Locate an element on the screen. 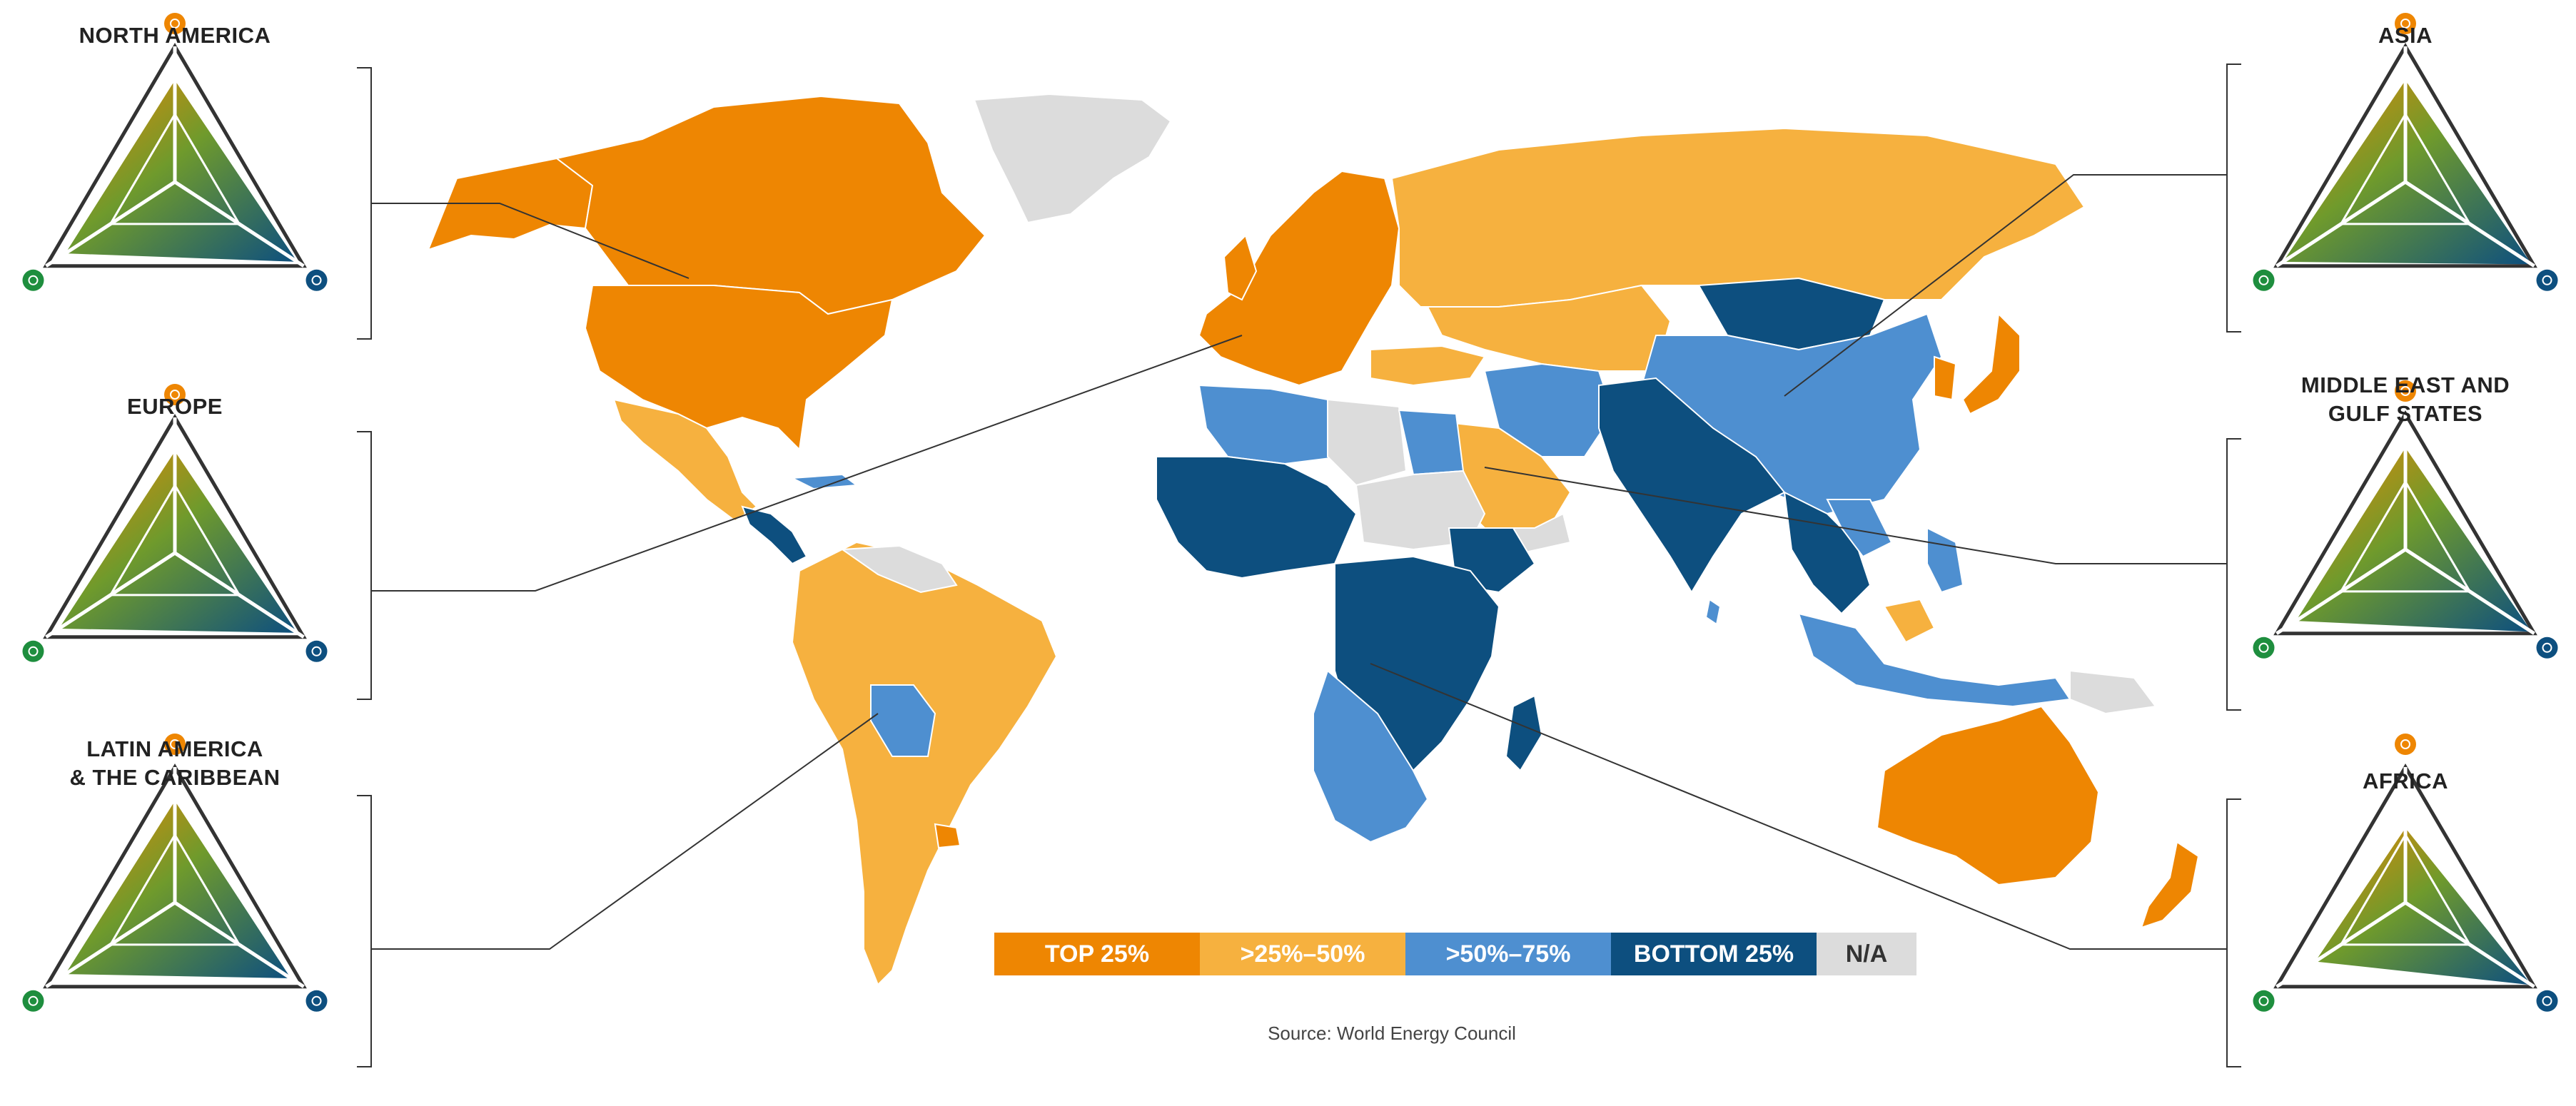  callout-latin-america is located at coordinates (618, 890).